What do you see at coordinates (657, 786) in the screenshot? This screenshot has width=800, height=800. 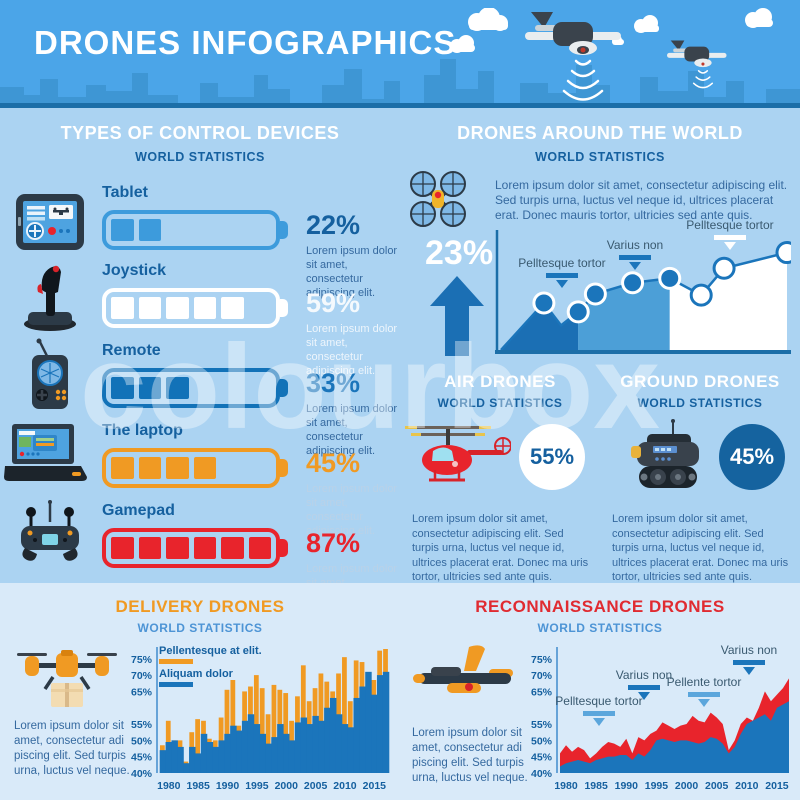 I see `svg-text: 1995` at bounding box center [657, 786].